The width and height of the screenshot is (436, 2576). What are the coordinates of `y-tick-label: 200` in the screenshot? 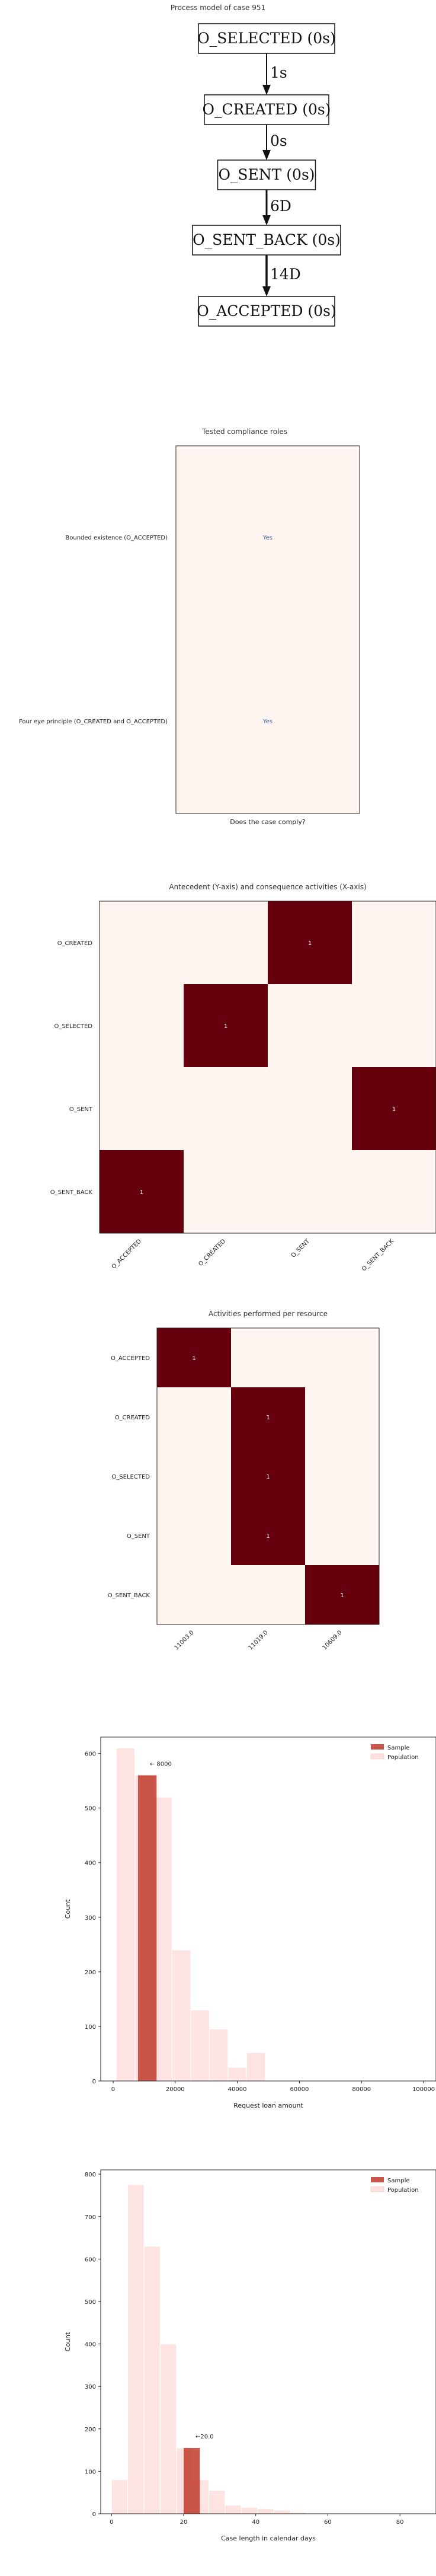 It's located at (90, 2430).